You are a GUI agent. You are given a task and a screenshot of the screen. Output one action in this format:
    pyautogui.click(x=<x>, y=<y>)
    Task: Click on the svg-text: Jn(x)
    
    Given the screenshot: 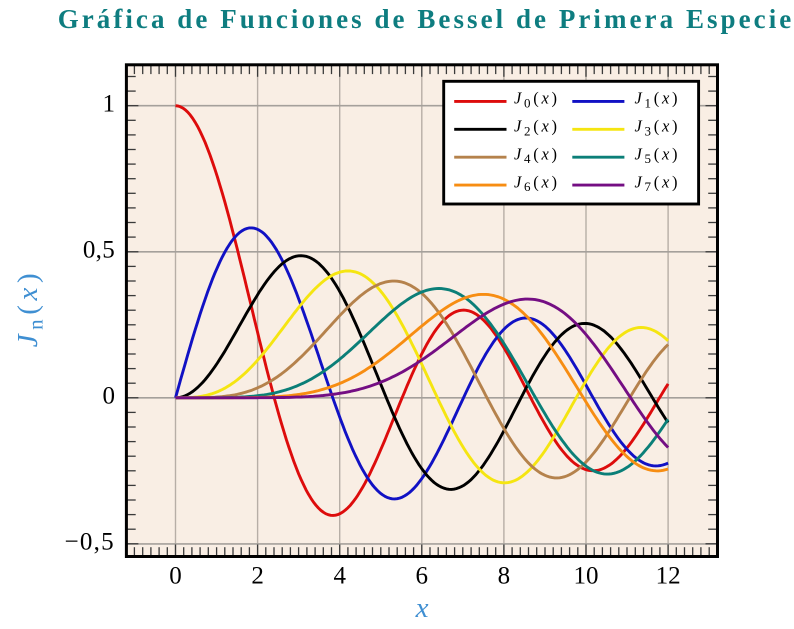 What is the action you would take?
    pyautogui.click(x=30, y=308)
    